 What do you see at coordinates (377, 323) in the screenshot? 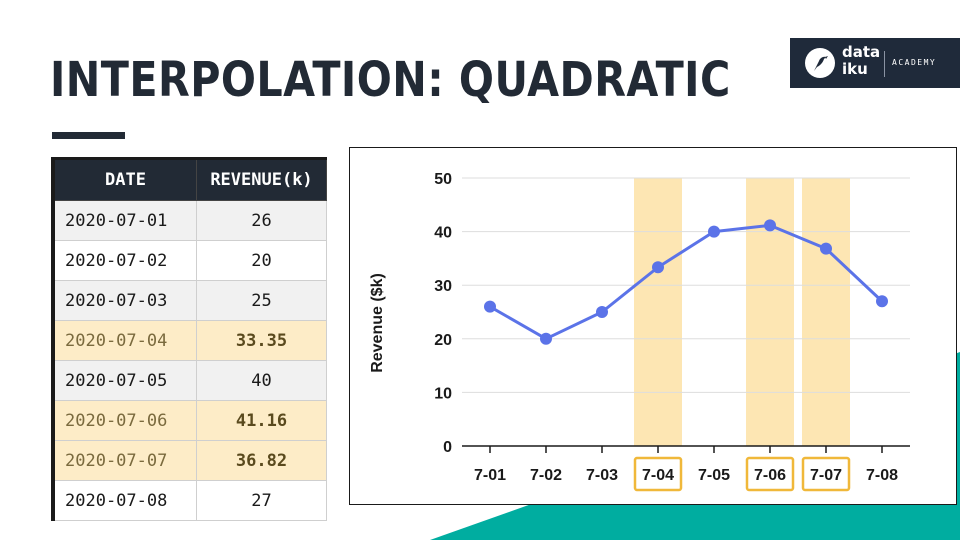
I see `y-axis-label: Revenue ($k)` at bounding box center [377, 323].